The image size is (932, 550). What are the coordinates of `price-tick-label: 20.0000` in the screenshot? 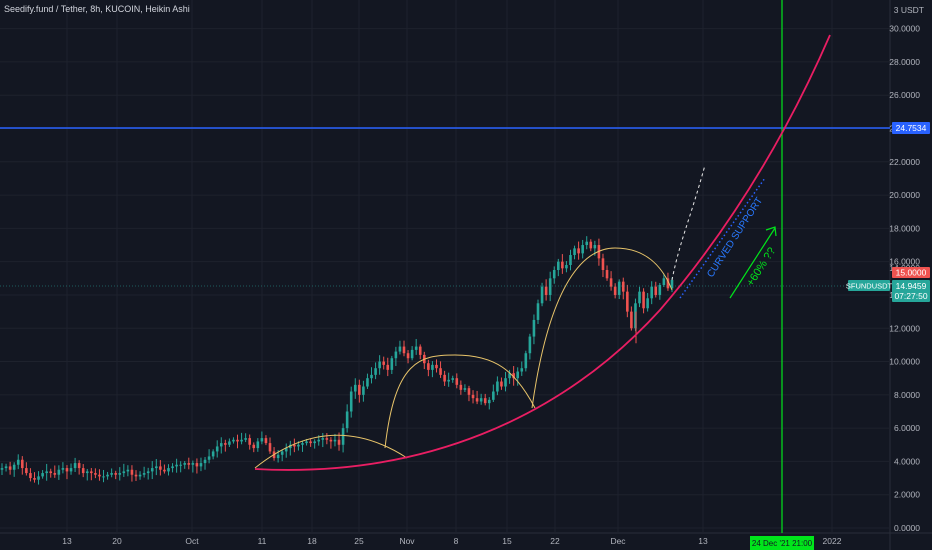 It's located at (904, 195).